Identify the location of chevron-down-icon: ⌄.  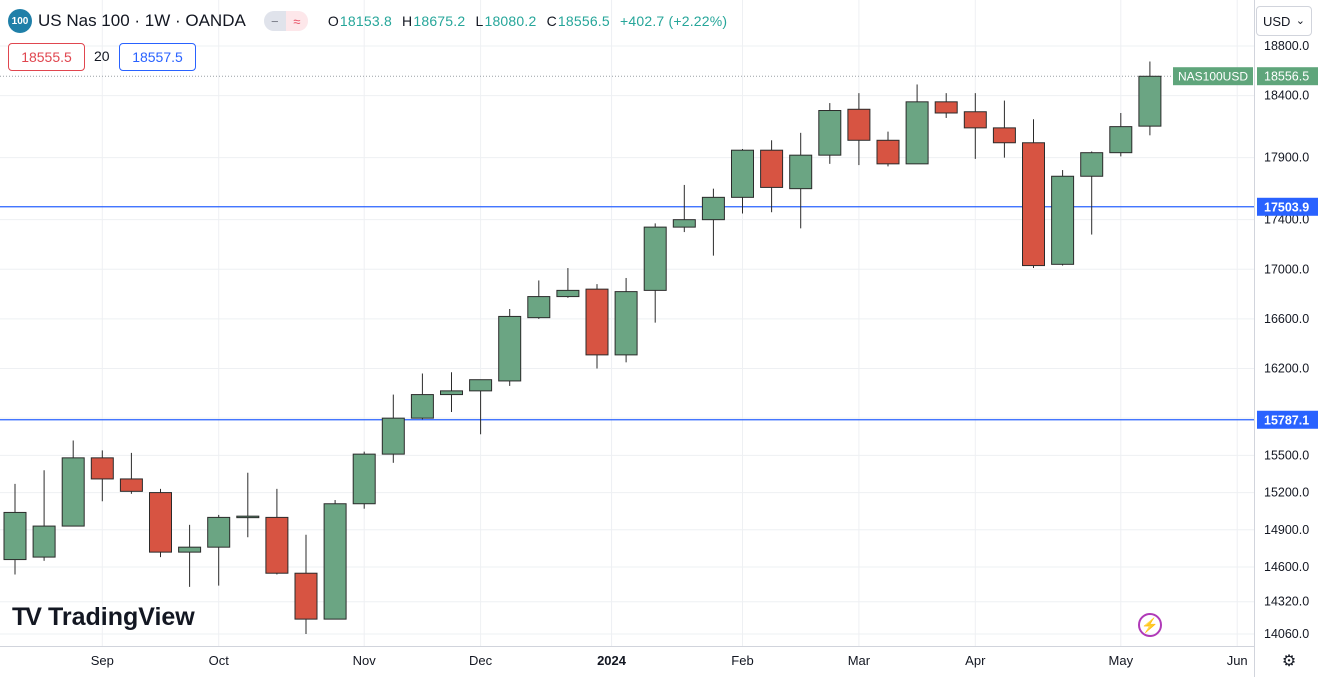
(1300, 21).